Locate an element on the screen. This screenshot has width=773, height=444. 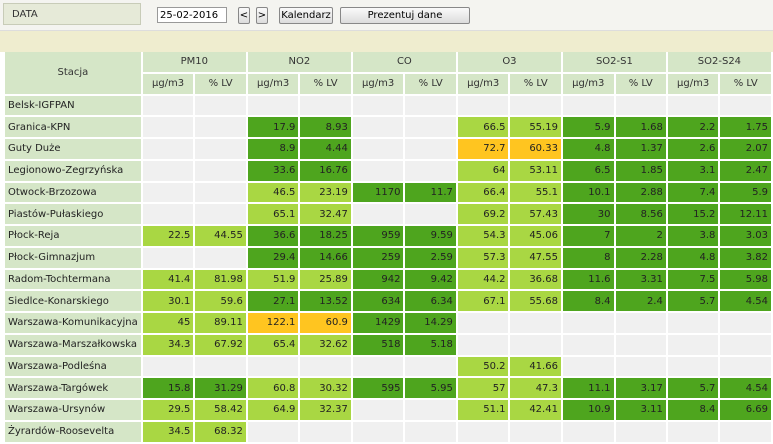
value-cell: 122.1 is located at coordinates (273, 323).